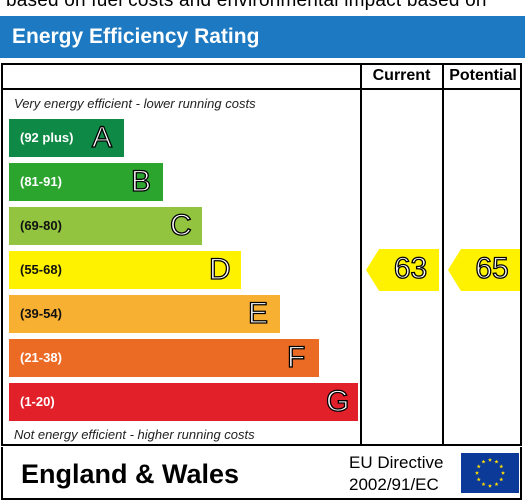 Image resolution: width=525 pixels, height=500 pixels. I want to click on band-letter: E, so click(258, 313).